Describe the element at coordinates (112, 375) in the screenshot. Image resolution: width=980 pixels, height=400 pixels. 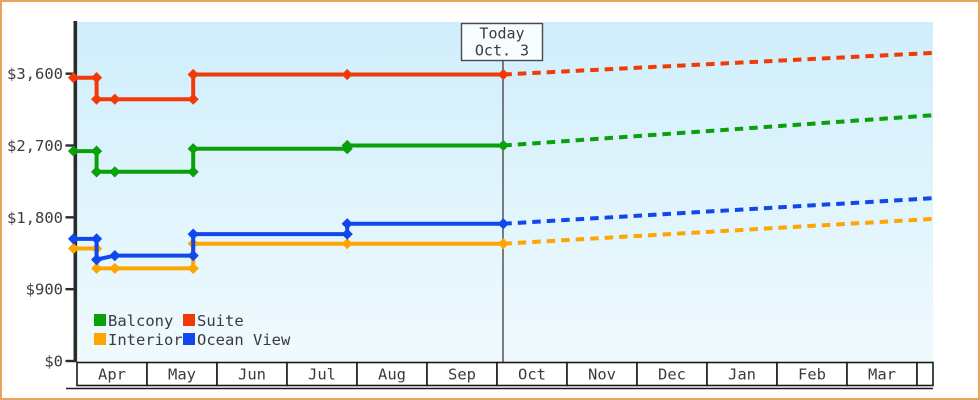
I see `month-label: Apr` at that location.